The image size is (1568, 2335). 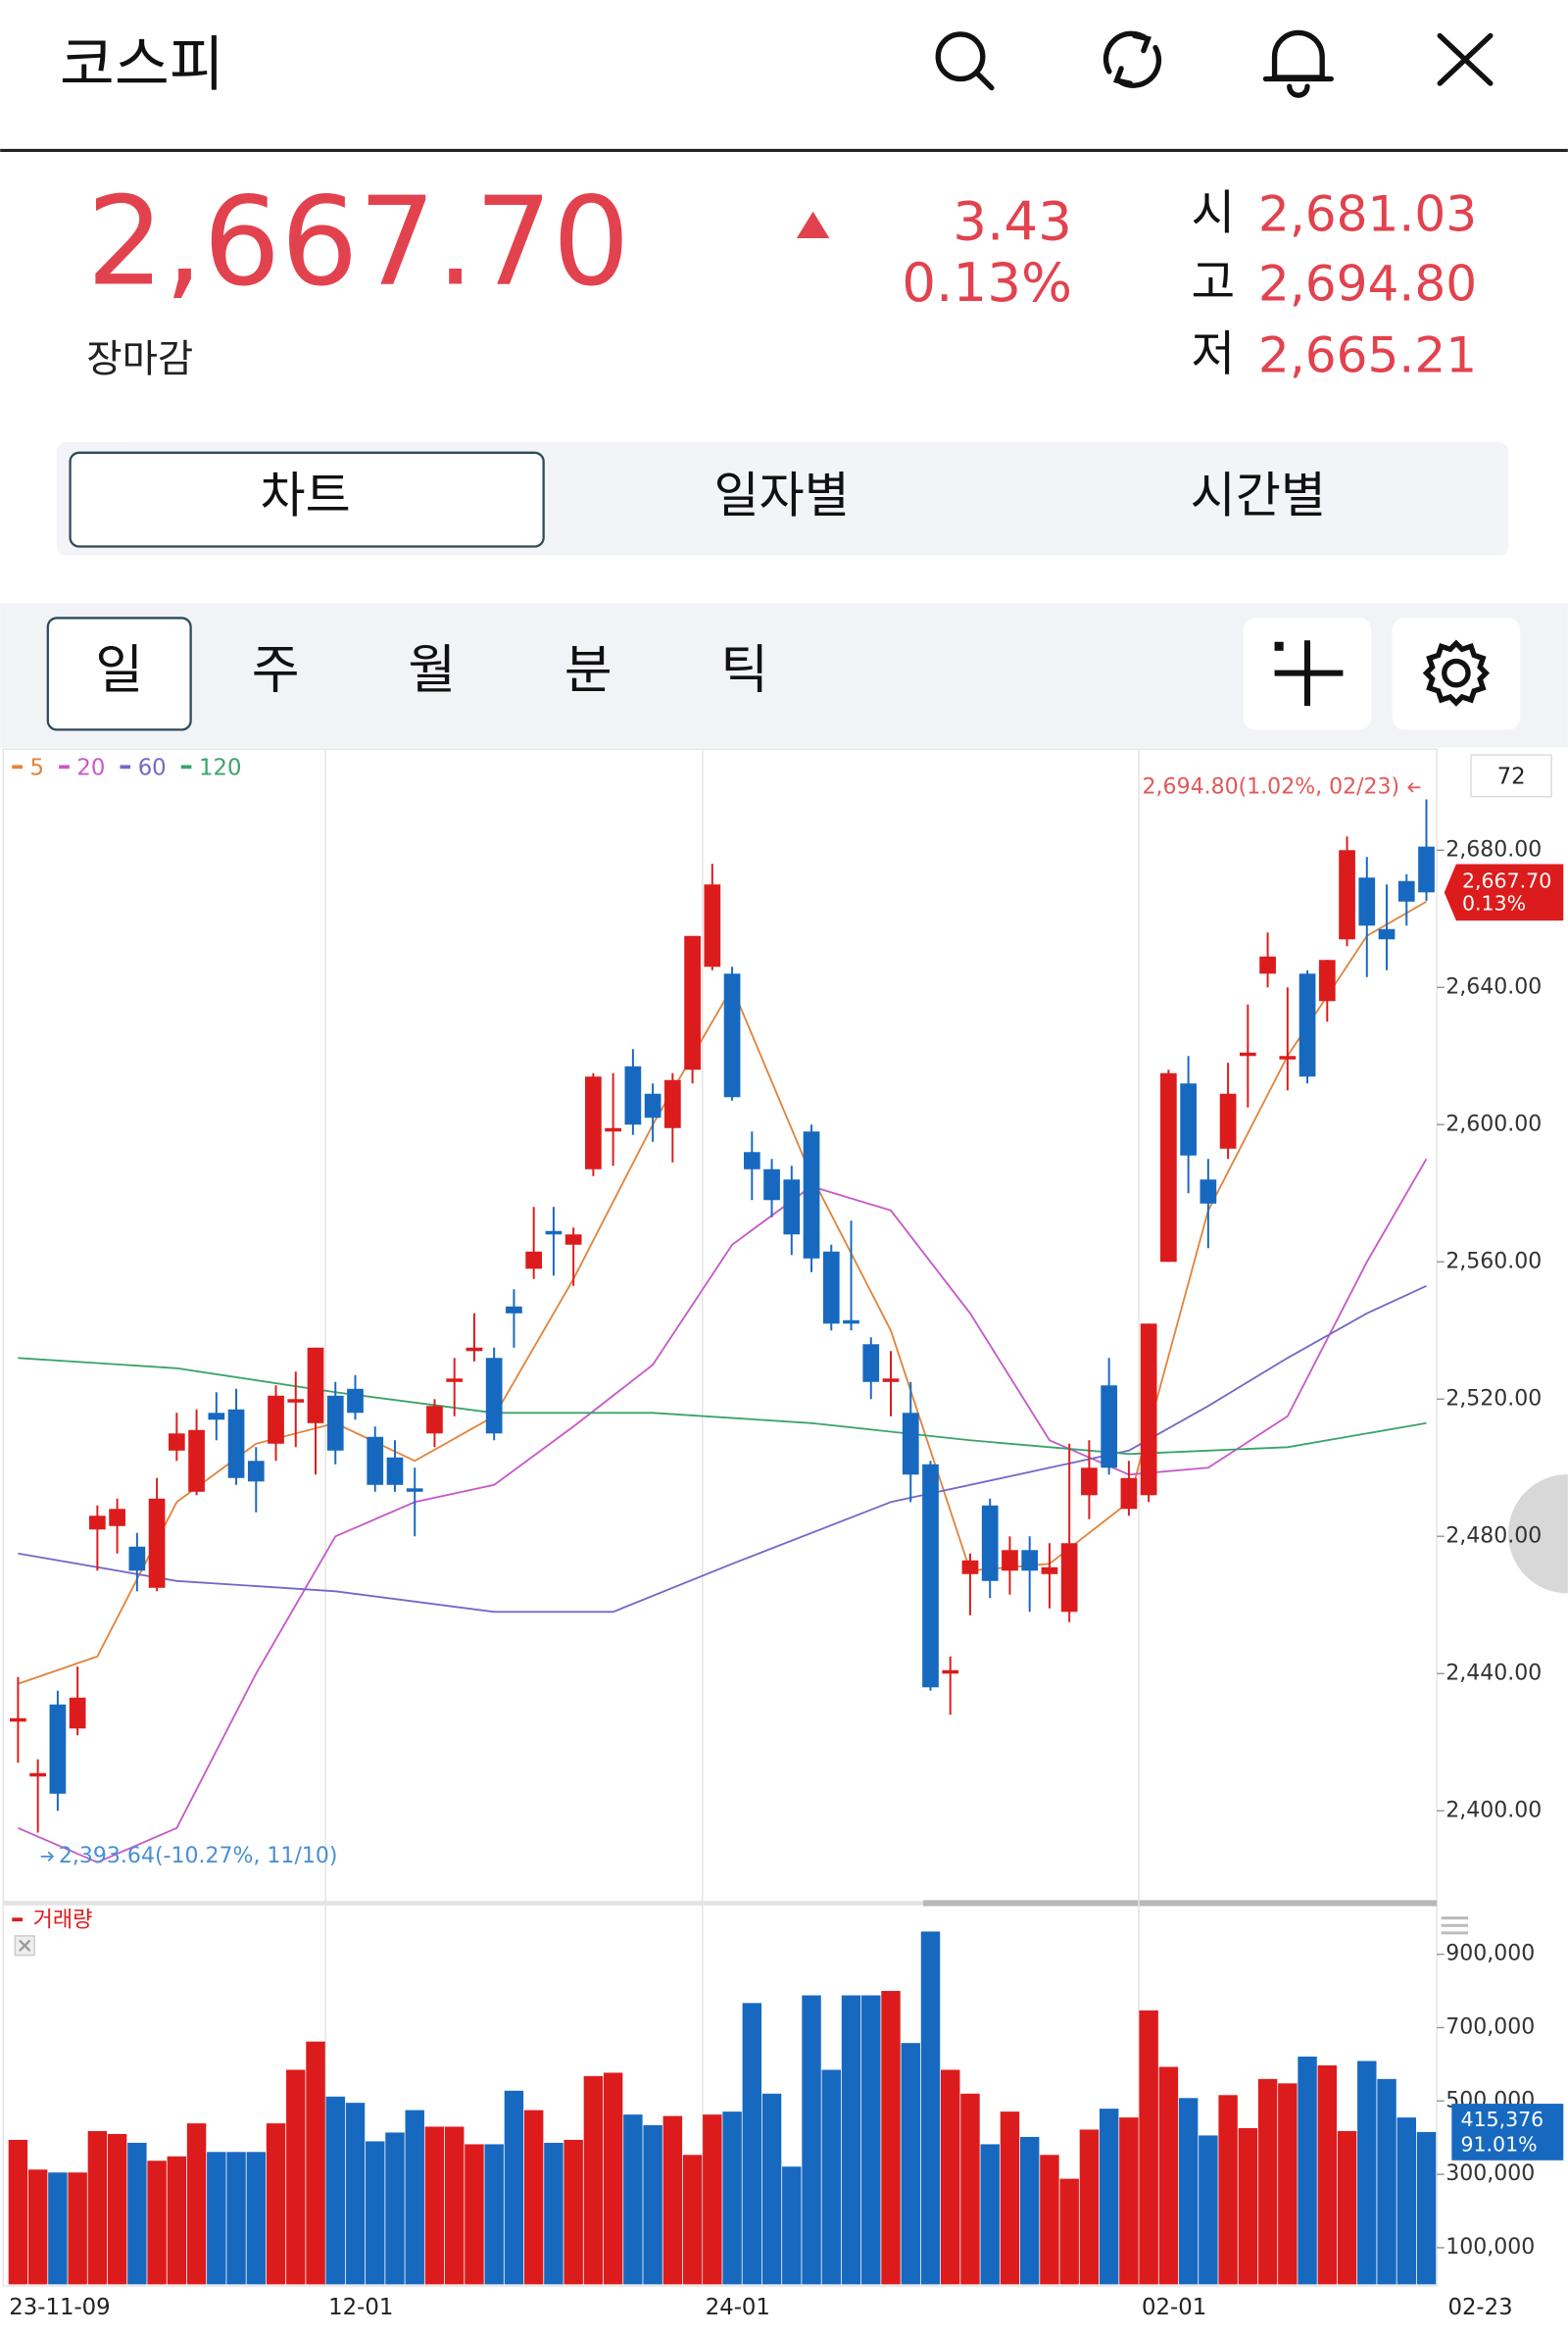 I want to click on tab-selected, so click(x=307, y=499).